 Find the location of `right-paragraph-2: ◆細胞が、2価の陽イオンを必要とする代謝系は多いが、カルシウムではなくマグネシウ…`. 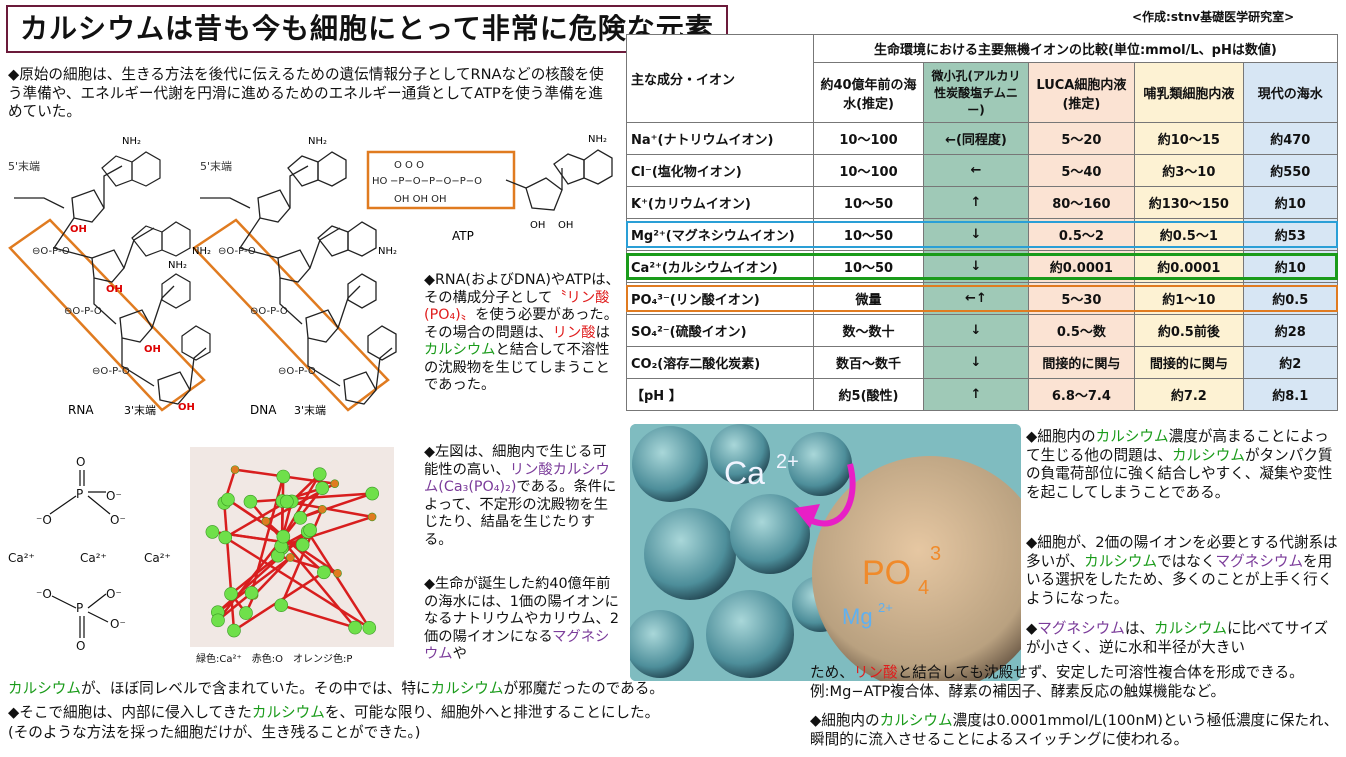

right-paragraph-2: ◆細胞が、2価の陽イオンを必要とする代謝系は多いが、カルシウムではなくマグネシウ… is located at coordinates (1182, 570).